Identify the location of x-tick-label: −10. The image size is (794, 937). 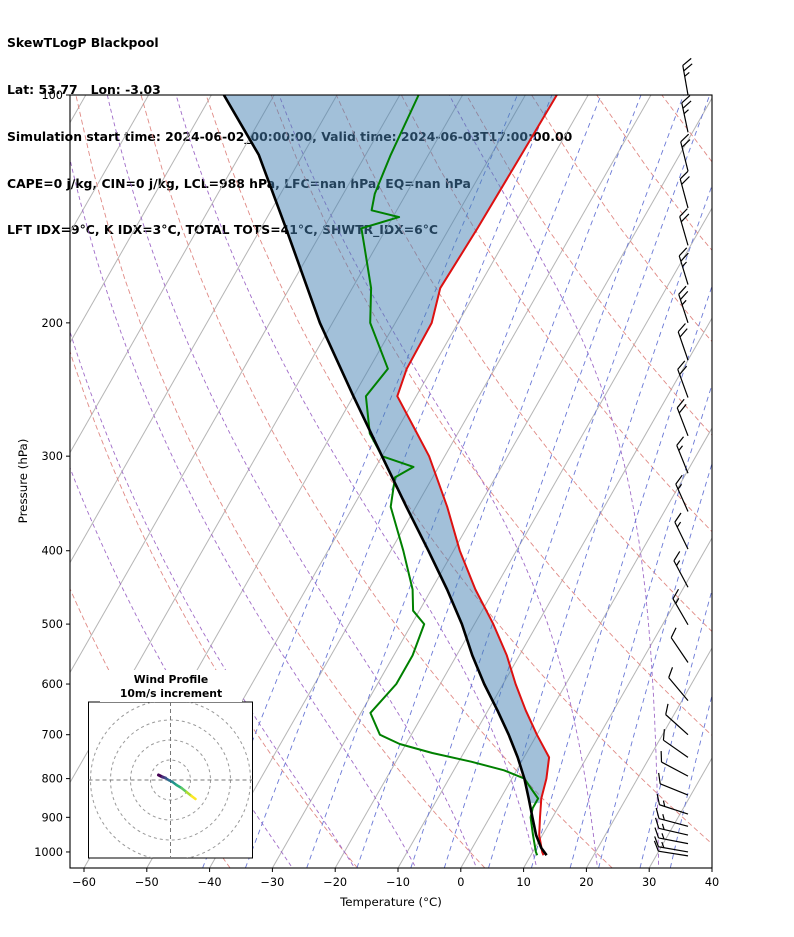
(398, 882).